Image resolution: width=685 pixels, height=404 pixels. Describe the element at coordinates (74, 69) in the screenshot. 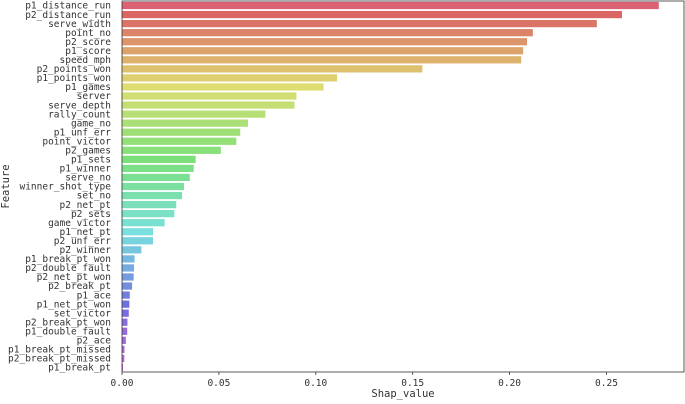

I see `feature-label: p2_points_won` at that location.